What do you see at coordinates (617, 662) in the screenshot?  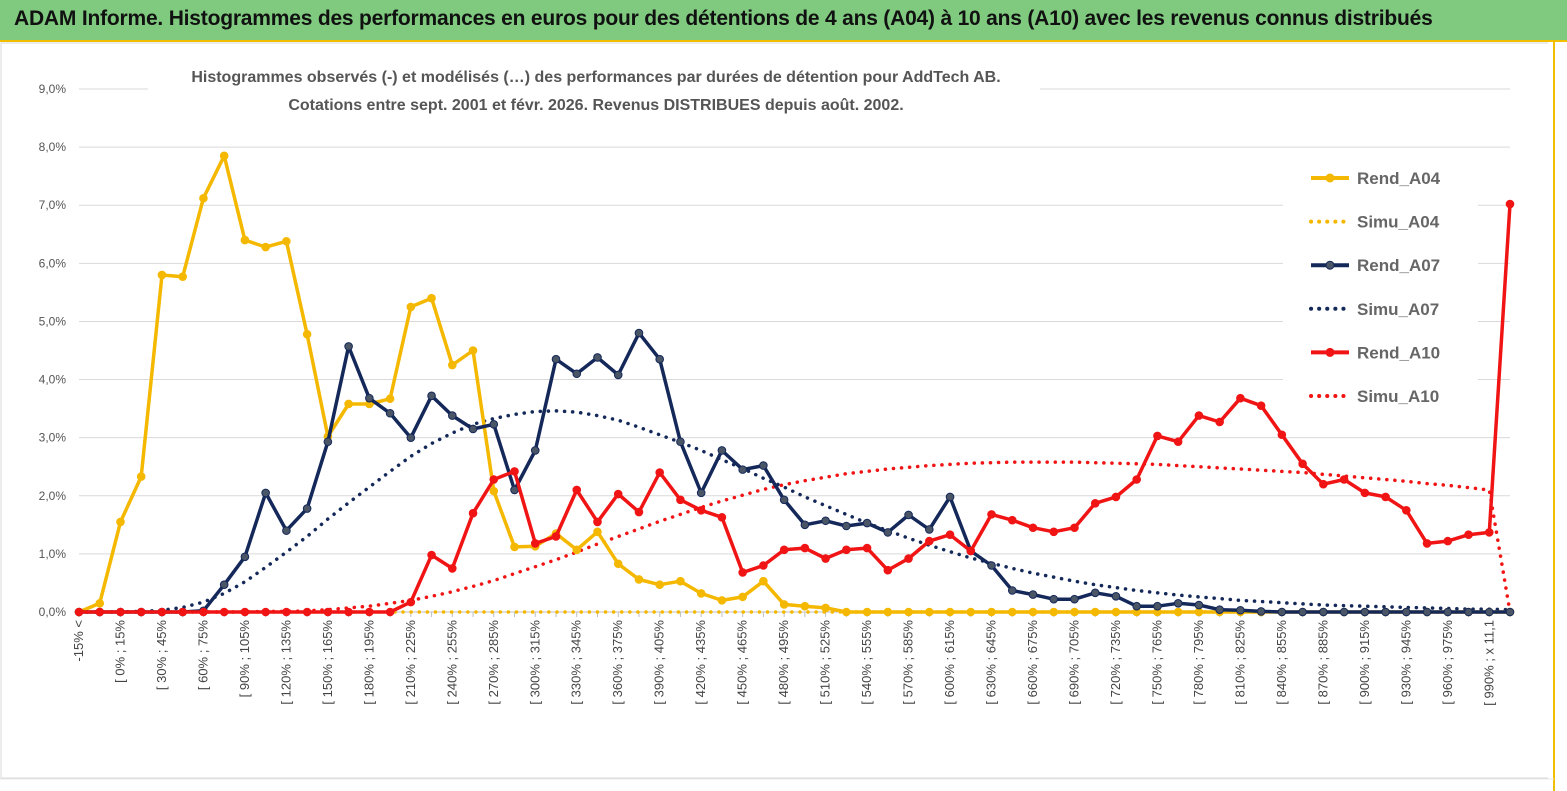 I see `x-tick-label: [ 360% ; 375%` at bounding box center [617, 662].